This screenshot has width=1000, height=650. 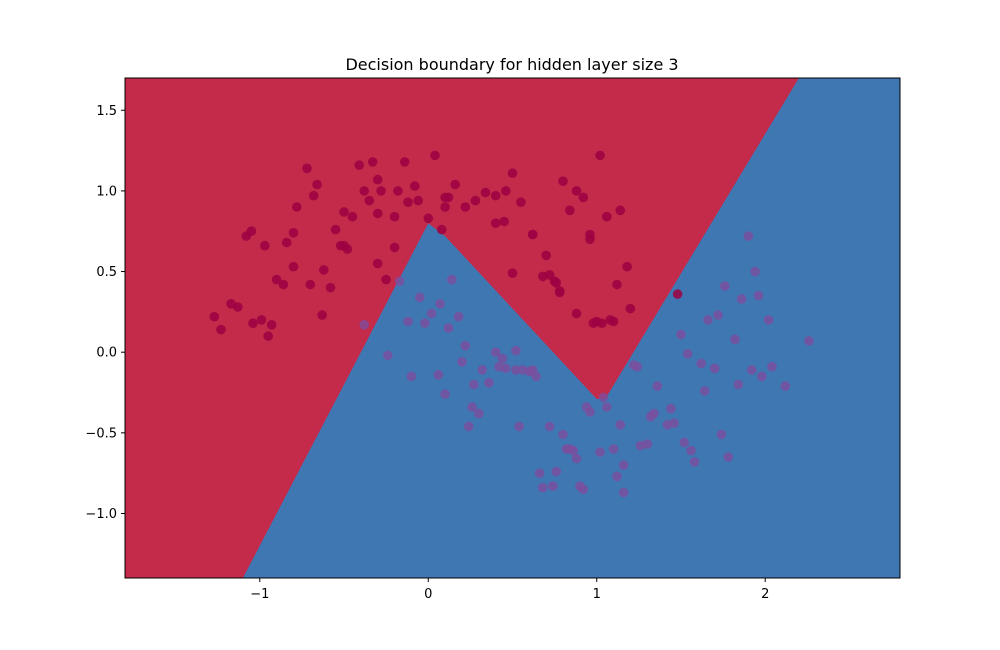 What do you see at coordinates (106, 353) in the screenshot?
I see `y-tick-label: 0.0` at bounding box center [106, 353].